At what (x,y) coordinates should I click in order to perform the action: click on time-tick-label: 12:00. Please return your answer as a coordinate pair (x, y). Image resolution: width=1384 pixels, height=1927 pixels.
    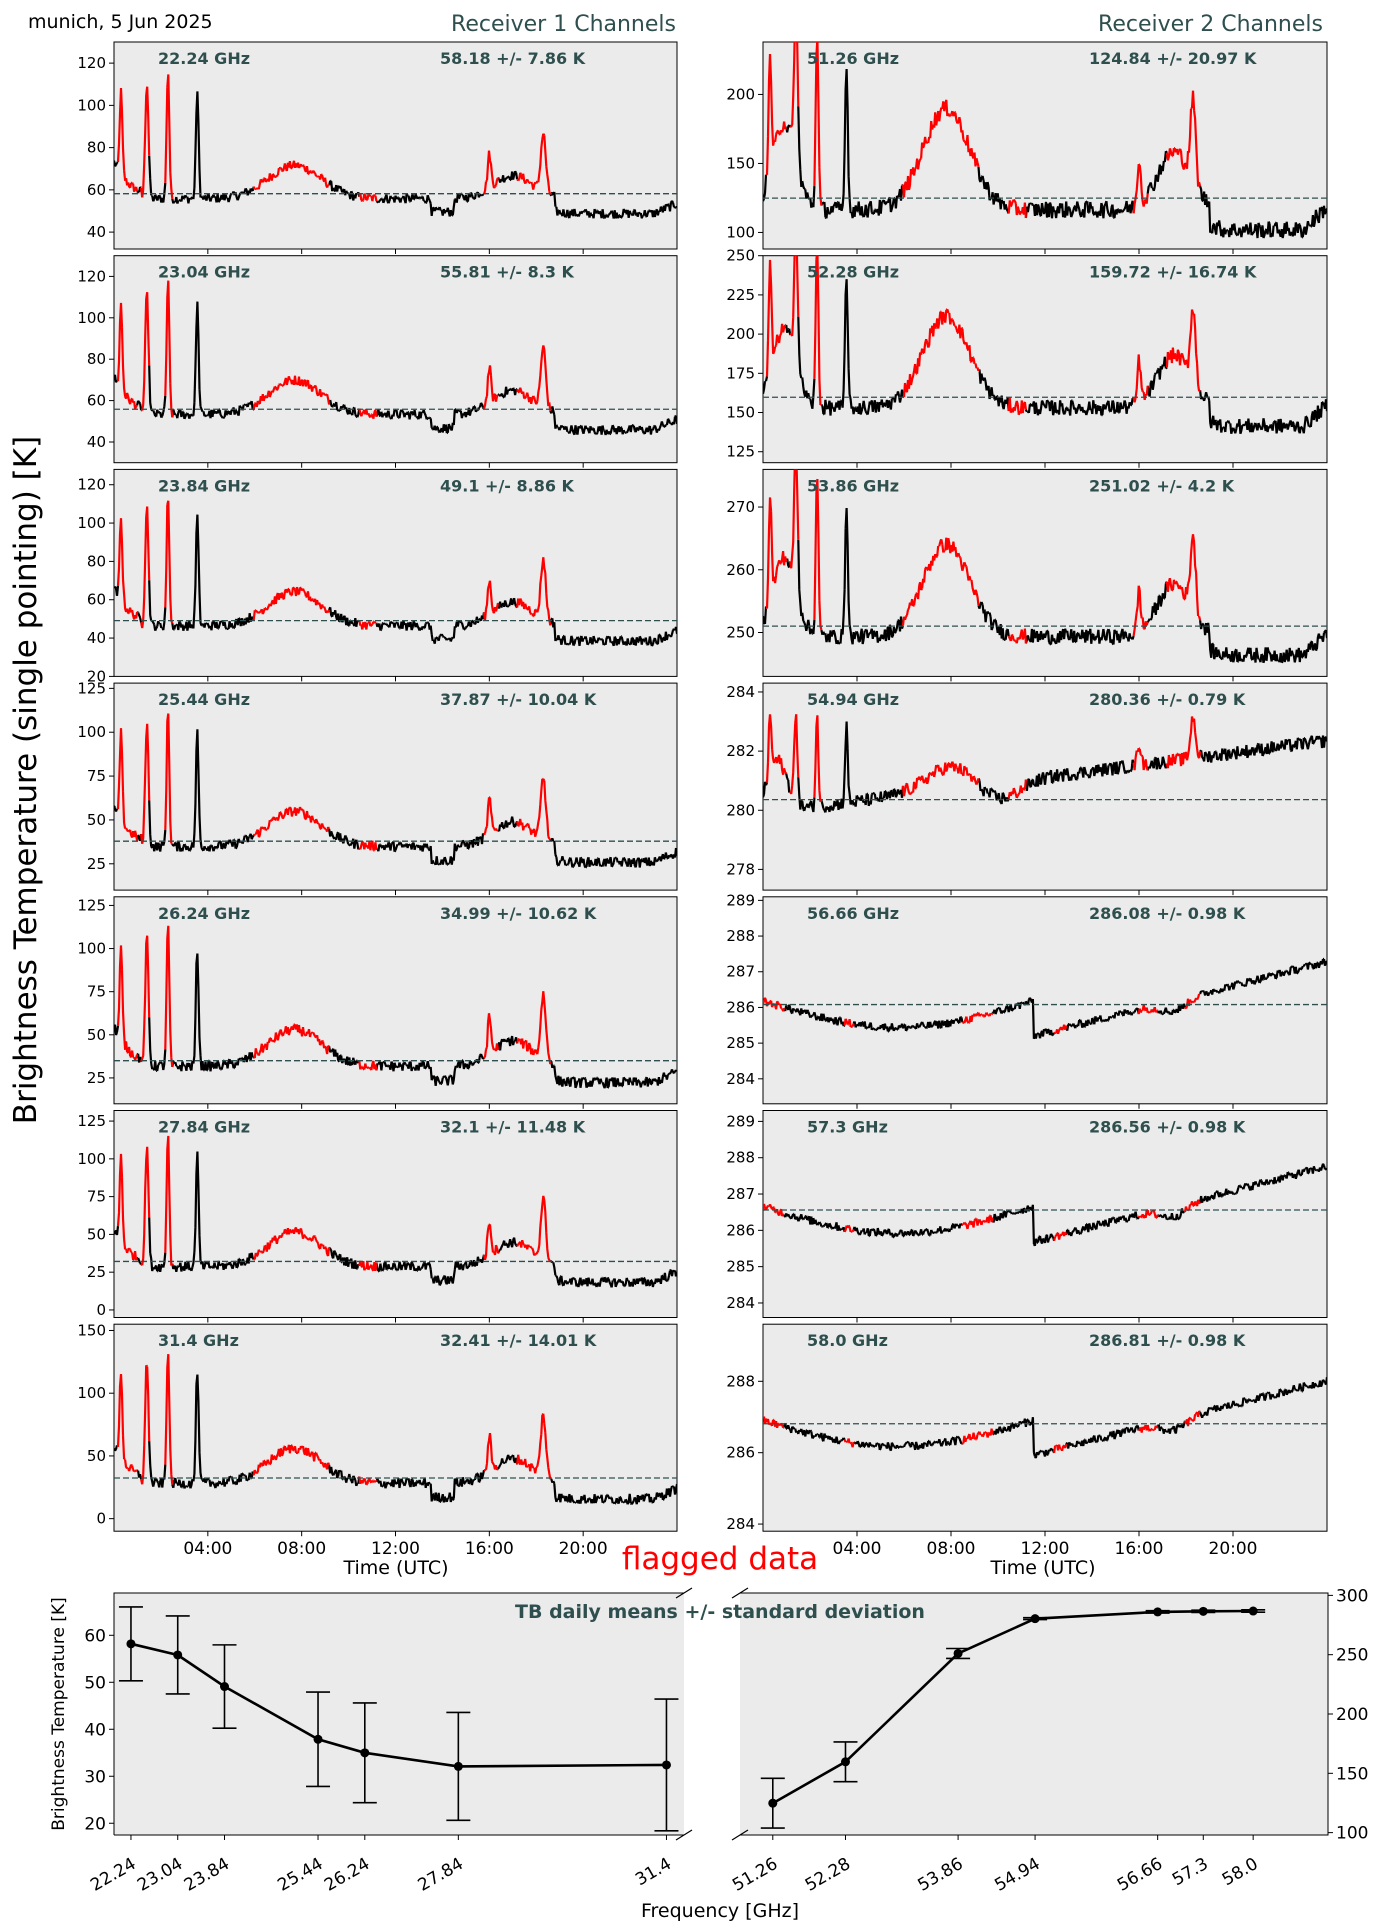
    Looking at the image, I should click on (1045, 1549).